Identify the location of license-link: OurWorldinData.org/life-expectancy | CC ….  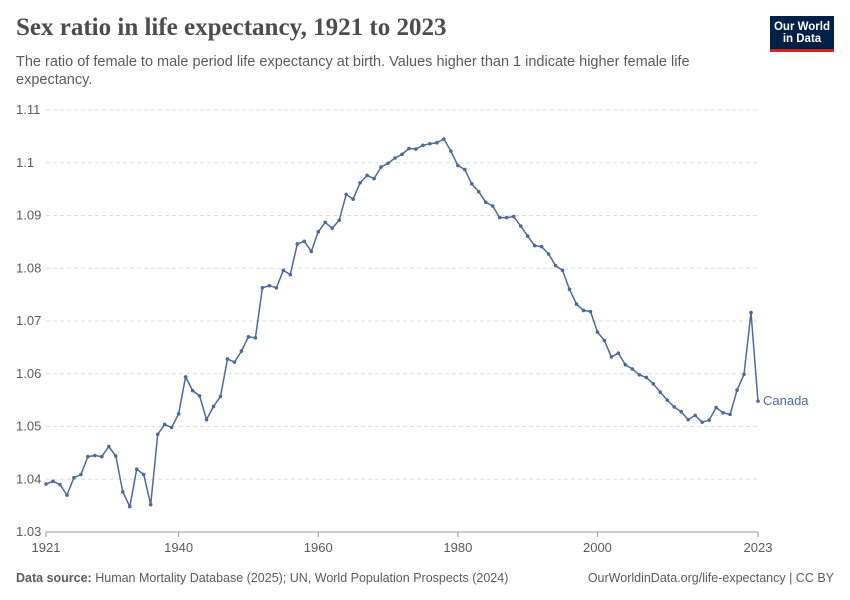
(710, 578).